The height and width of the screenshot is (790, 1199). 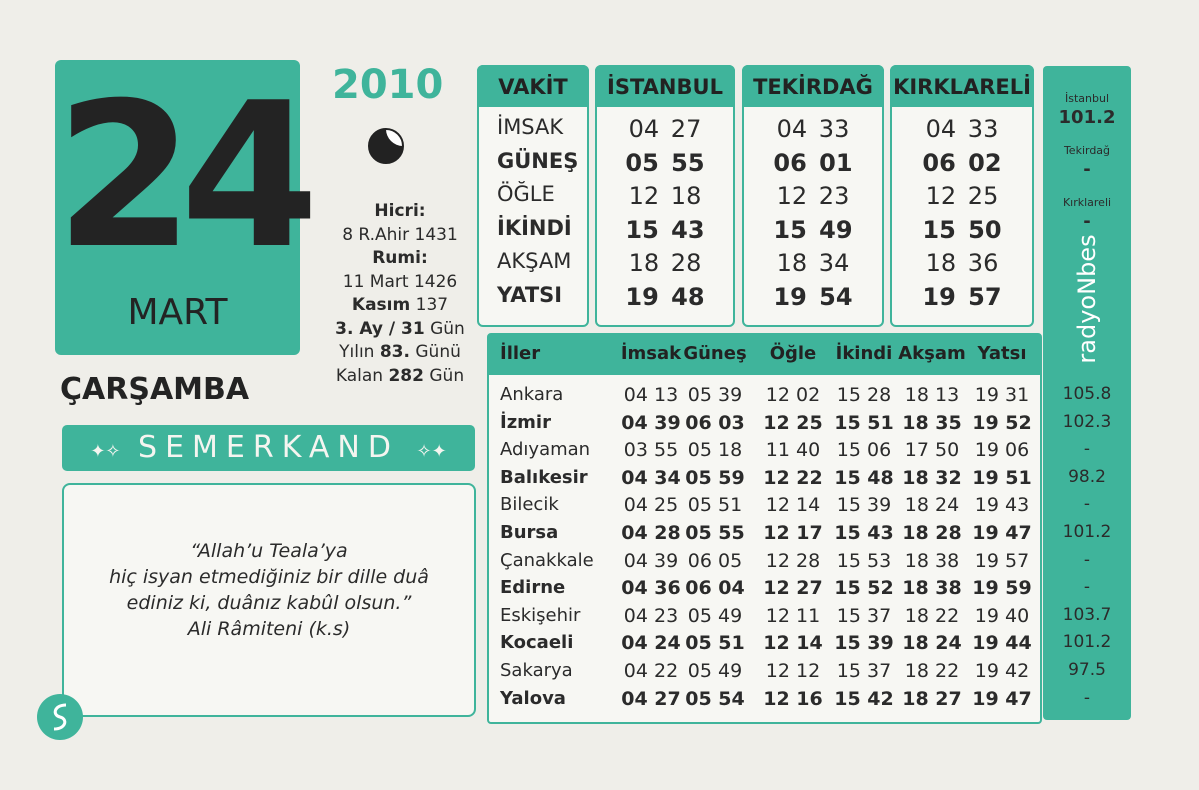 What do you see at coordinates (520, 353) in the screenshot?
I see `city-header-cell: İller` at bounding box center [520, 353].